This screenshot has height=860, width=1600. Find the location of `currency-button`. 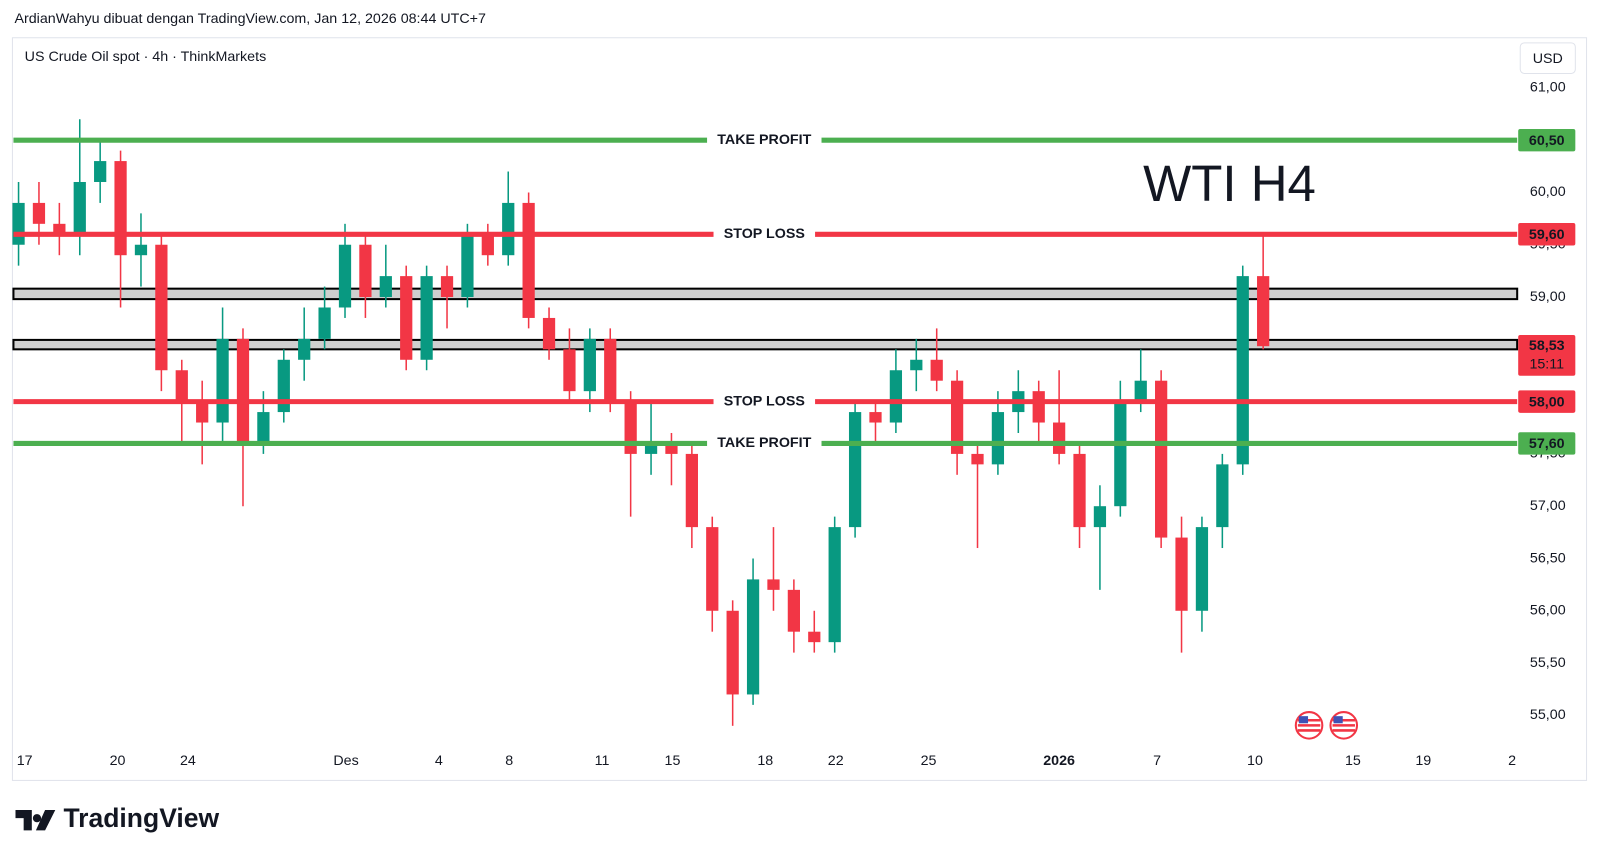

currency-button is located at coordinates (1547, 58).